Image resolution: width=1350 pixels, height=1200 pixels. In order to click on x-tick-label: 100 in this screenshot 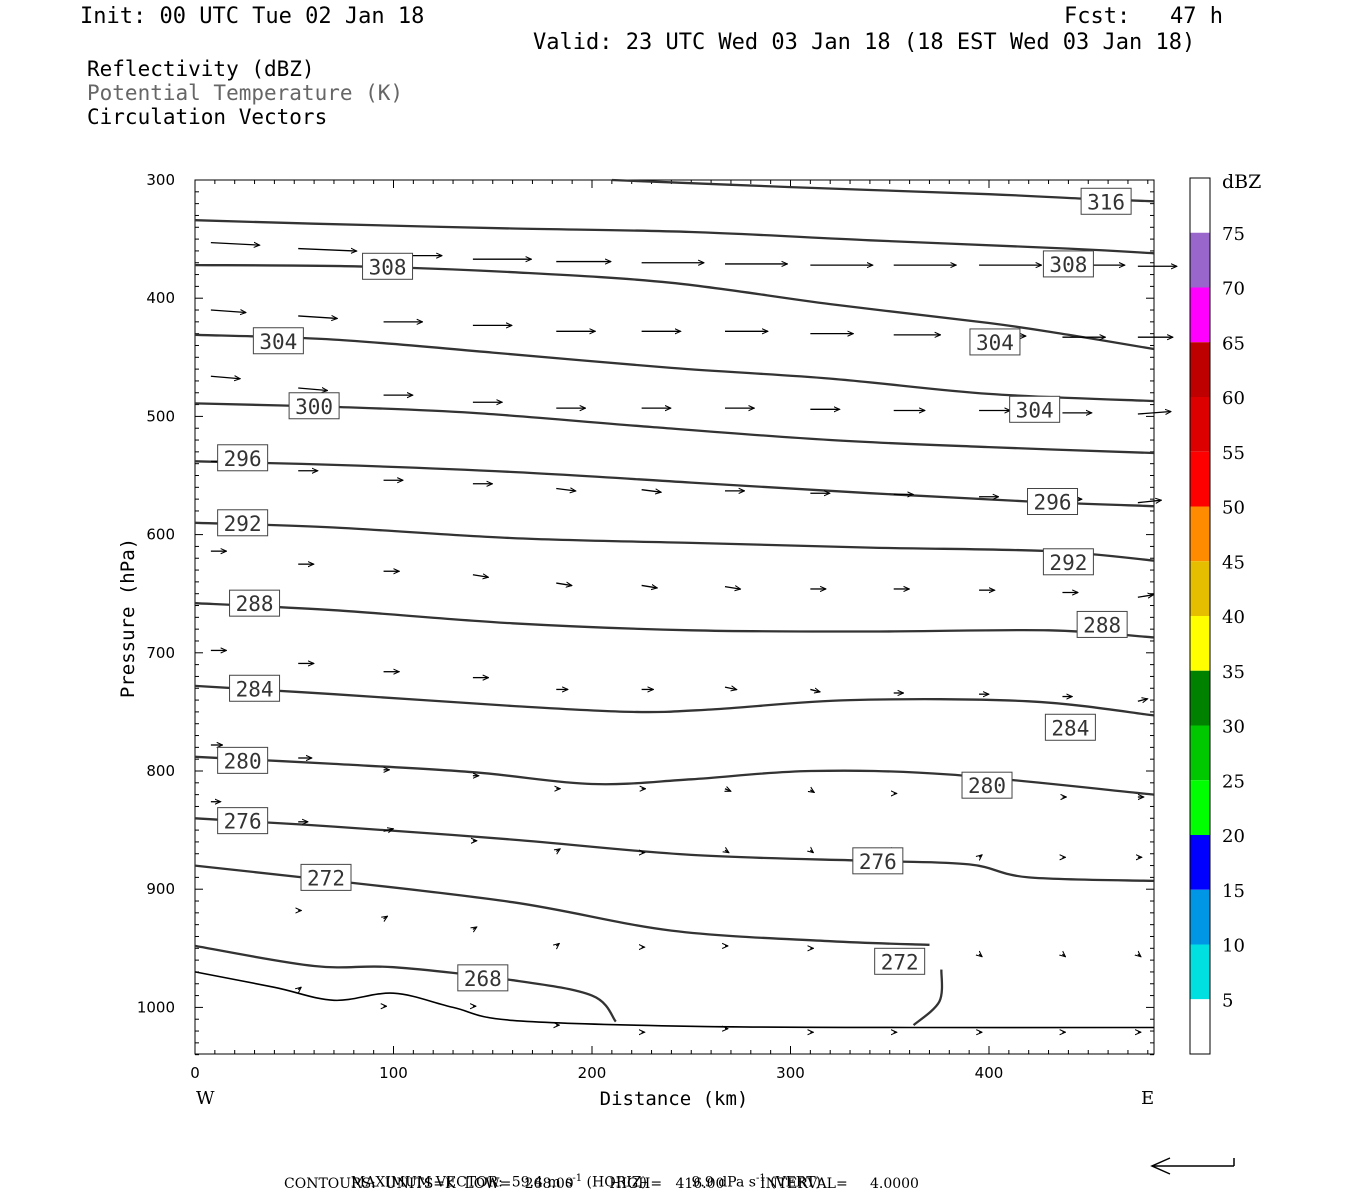, I will do `click(393, 1073)`.